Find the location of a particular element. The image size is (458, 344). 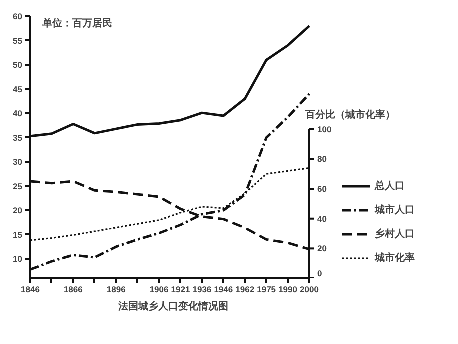

x-tick-label: 1866 is located at coordinates (74, 289).